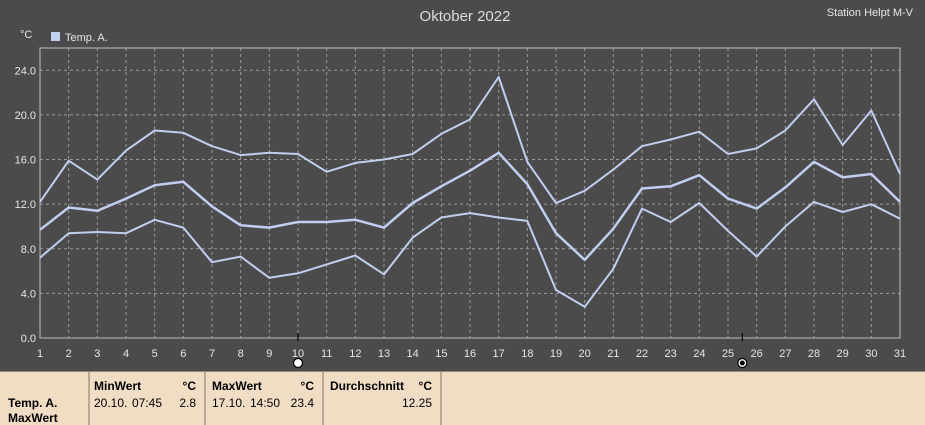 This screenshot has height=425, width=925. I want to click on axis-markers, so click(520, 351).